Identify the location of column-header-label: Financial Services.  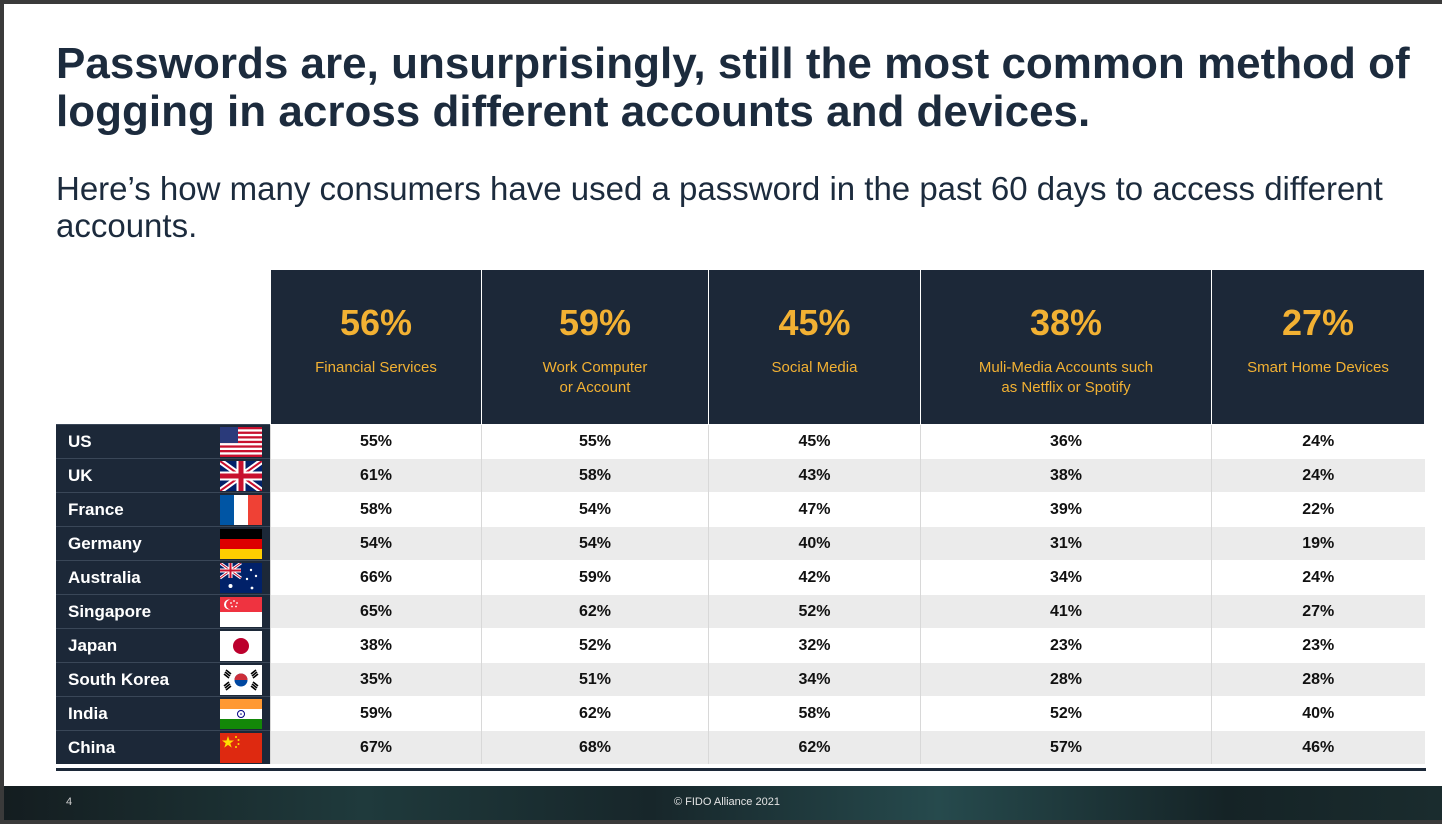
(376, 367).